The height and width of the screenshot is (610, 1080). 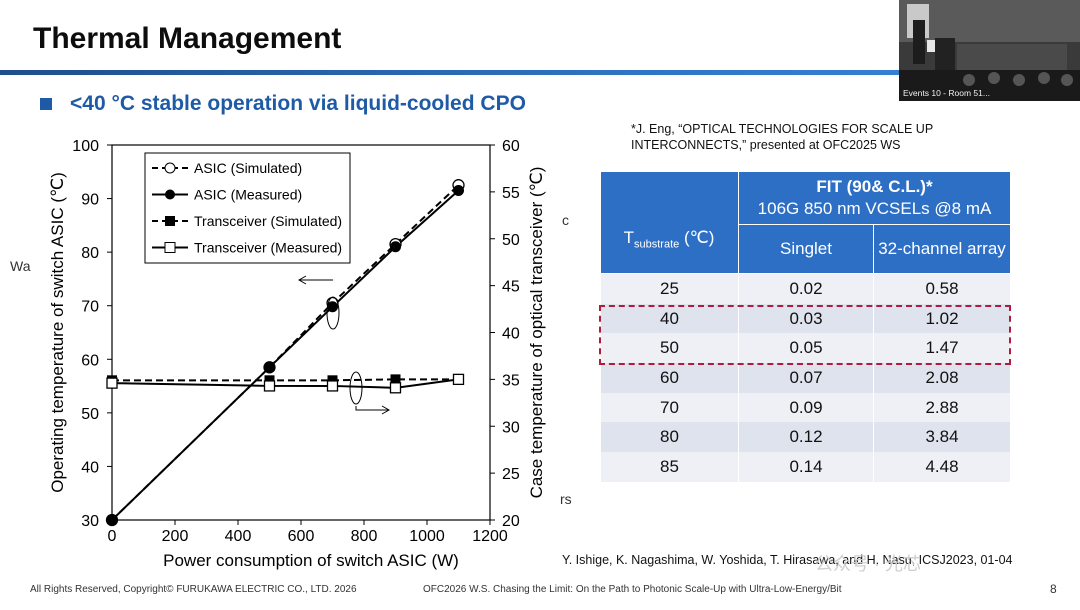 What do you see at coordinates (511, 521) in the screenshot?
I see `y-right-tick-label: 20` at bounding box center [511, 521].